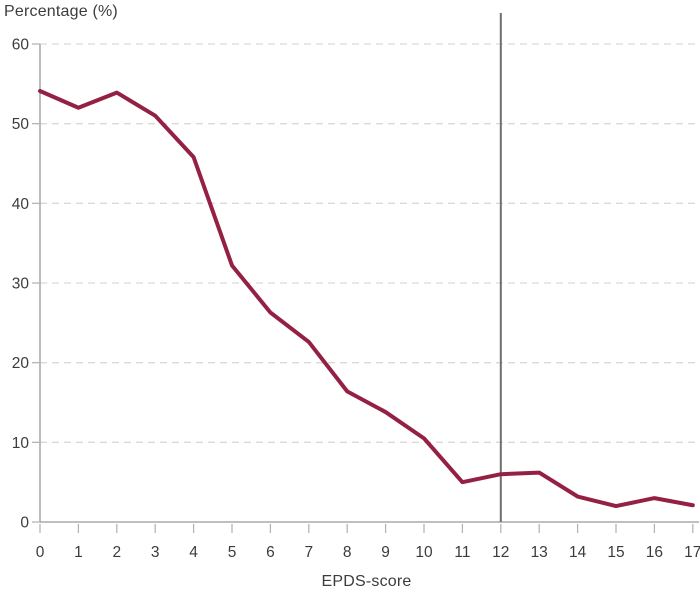 This screenshot has width=700, height=608. Describe the element at coordinates (654, 552) in the screenshot. I see `x-tick-label: 16` at that location.